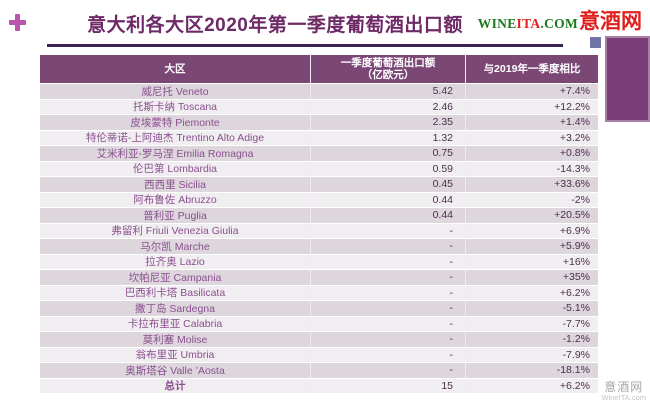 This screenshot has width=650, height=408. I want to click on export-value-cell: 2.46, so click(387, 106).